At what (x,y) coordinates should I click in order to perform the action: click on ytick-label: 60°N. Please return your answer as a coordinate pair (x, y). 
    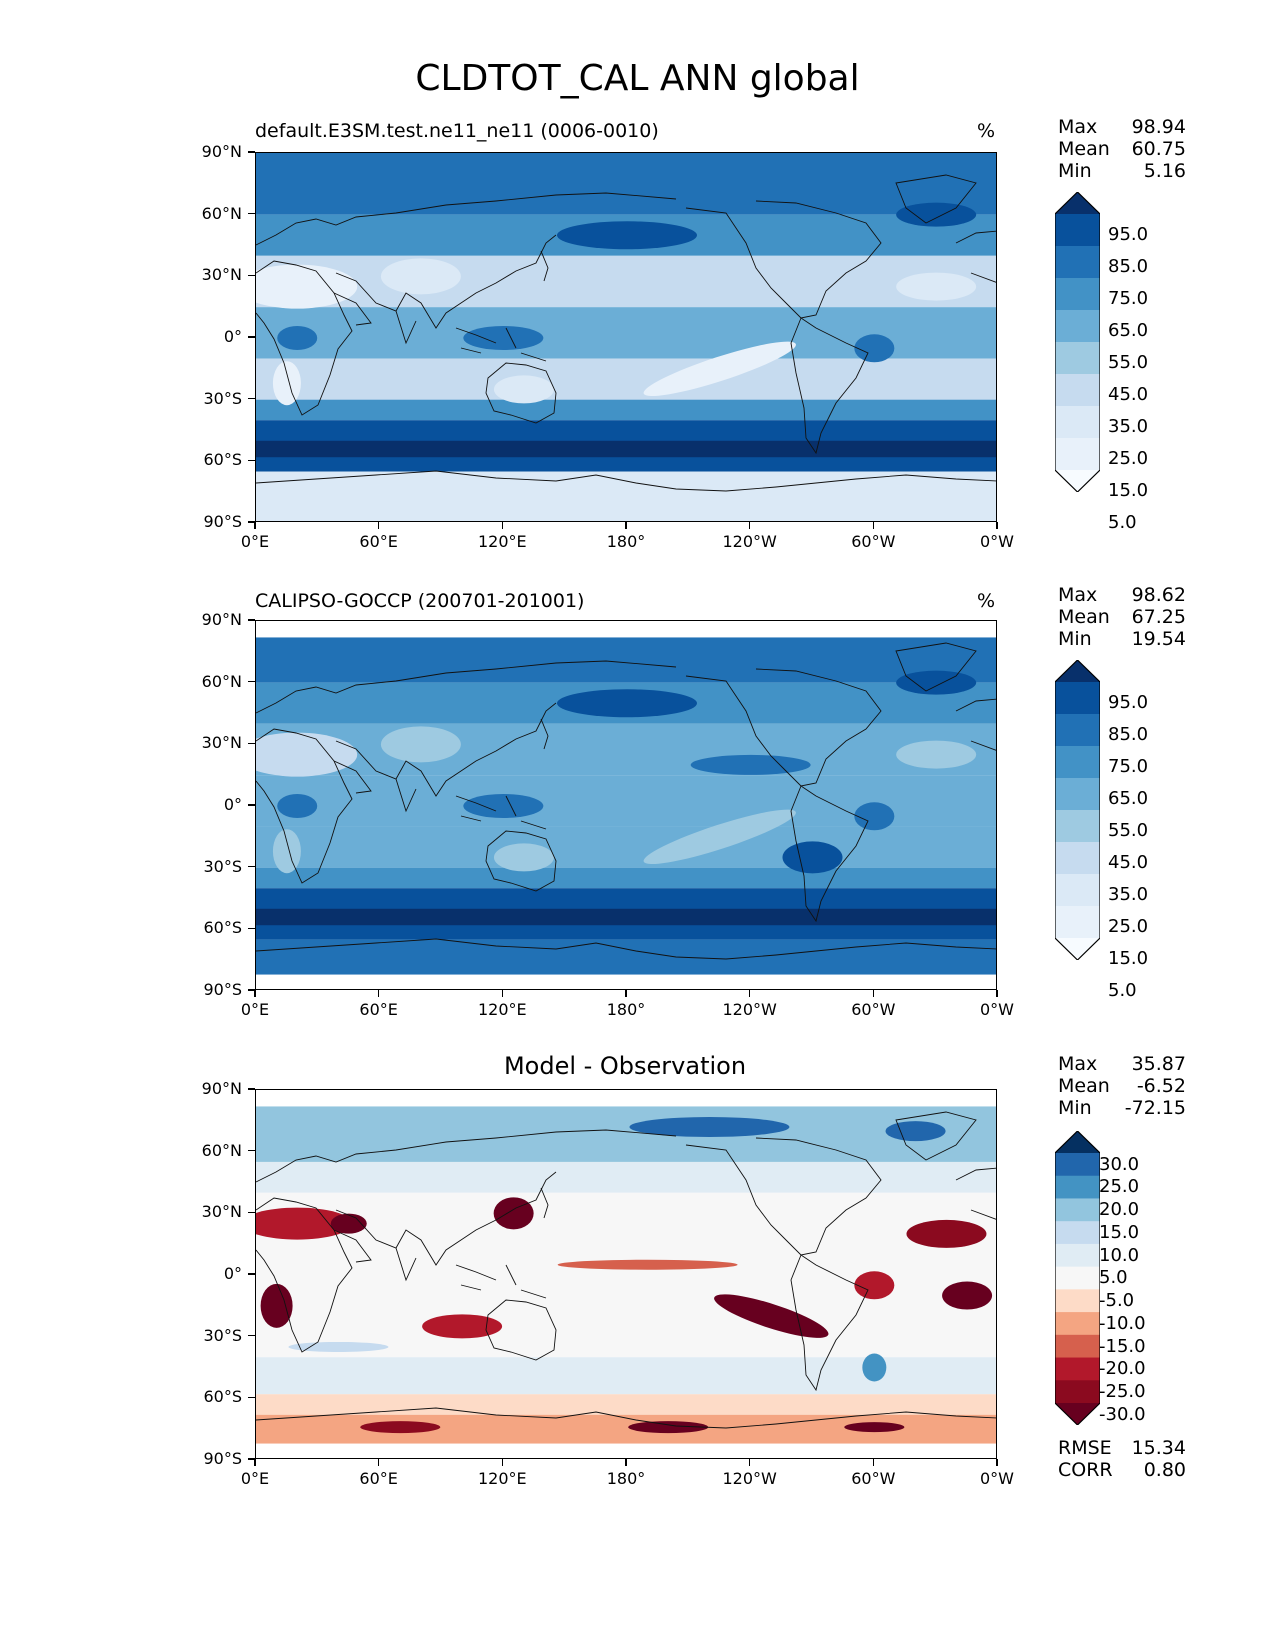
    Looking at the image, I should click on (221, 213).